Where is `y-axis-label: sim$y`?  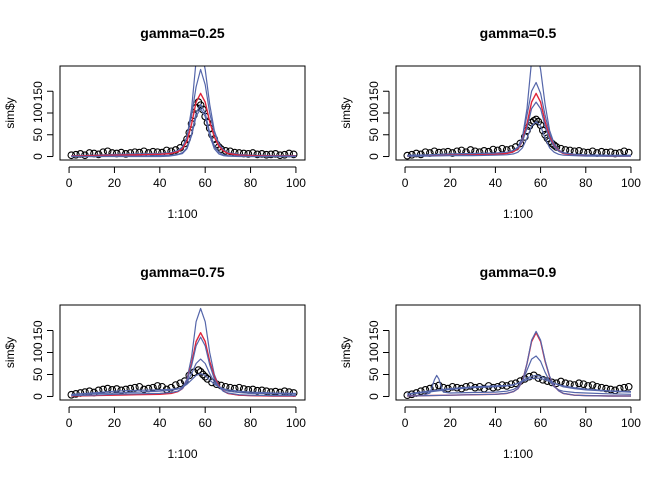 y-axis-label: sim$y is located at coordinates (346, 352).